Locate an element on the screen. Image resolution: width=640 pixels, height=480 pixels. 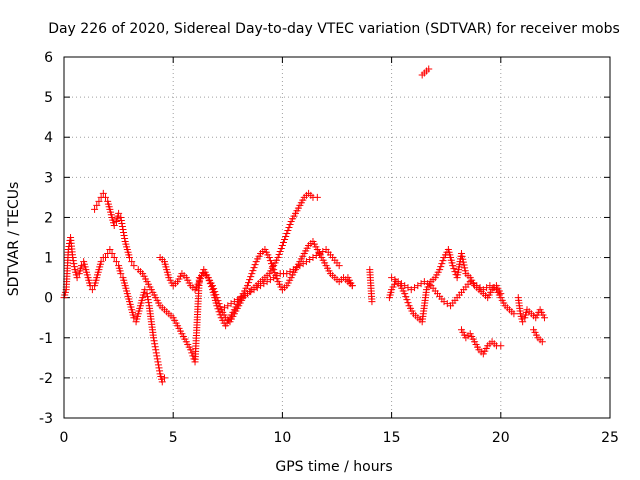
x-tick-label: 0 is located at coordinates (64, 438).